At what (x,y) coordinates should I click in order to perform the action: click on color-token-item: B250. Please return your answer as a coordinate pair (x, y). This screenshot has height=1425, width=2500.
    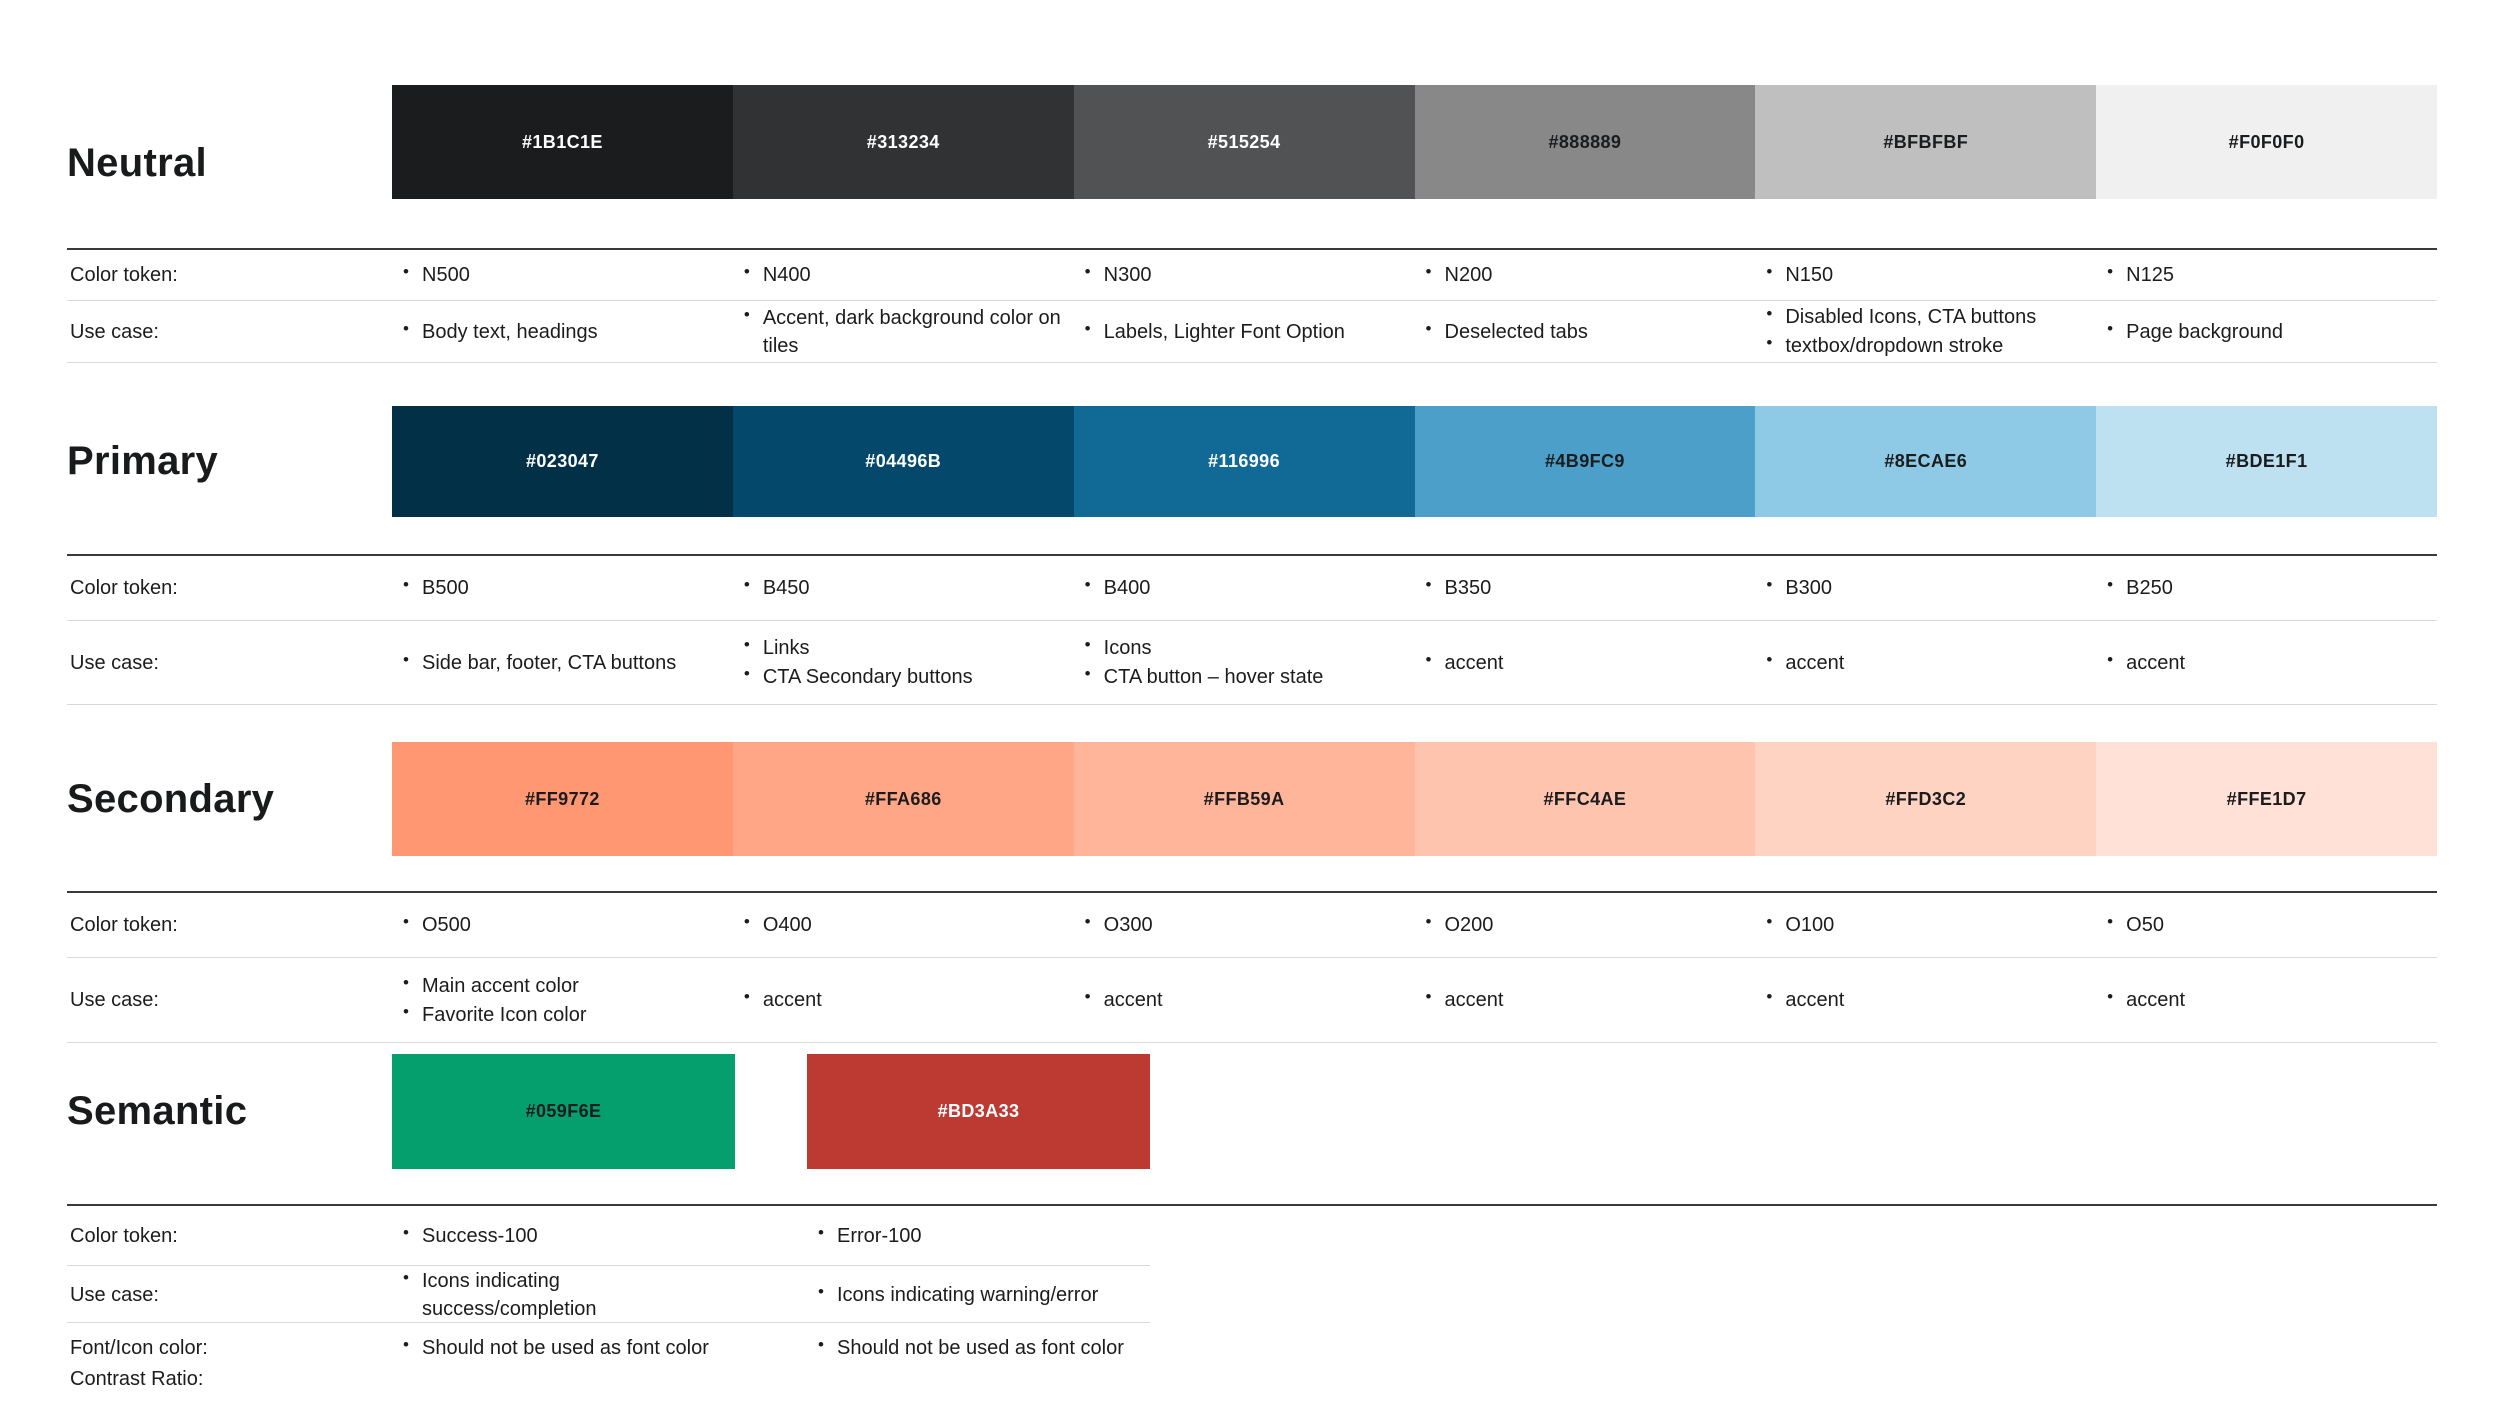
    Looking at the image, I should click on (2270, 587).